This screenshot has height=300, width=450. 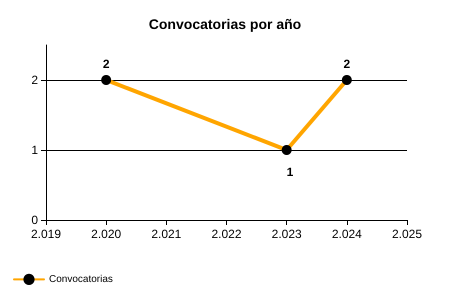 I want to click on chart-title: Convocatorias por año, so click(x=225, y=24).